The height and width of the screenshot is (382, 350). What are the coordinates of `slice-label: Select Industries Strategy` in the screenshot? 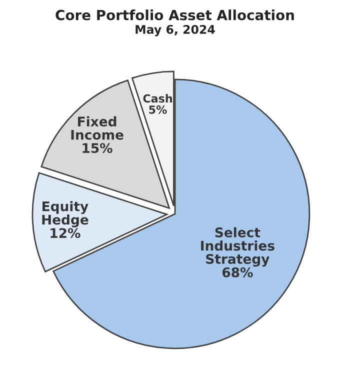 It's located at (237, 247).